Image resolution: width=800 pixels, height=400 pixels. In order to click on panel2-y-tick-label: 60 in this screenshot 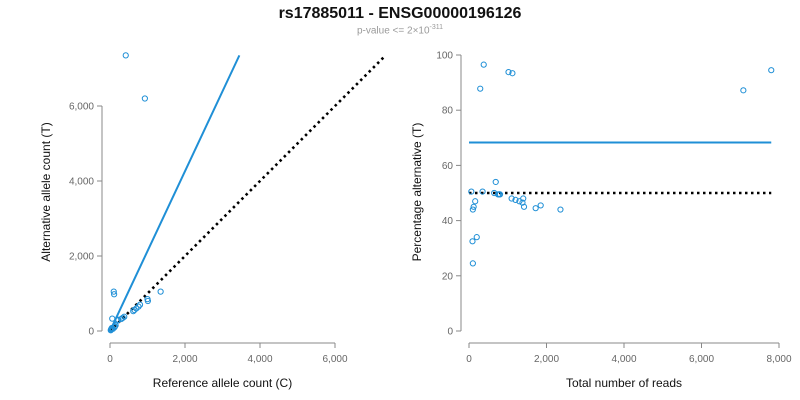, I will do `click(448, 166)`.